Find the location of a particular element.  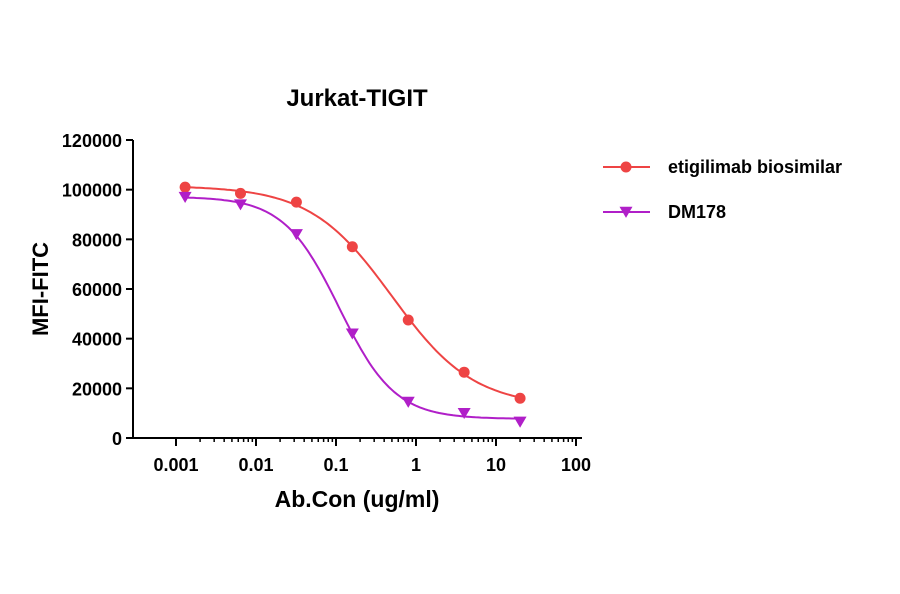

legend-item-2: DM178 is located at coordinates (664, 212).